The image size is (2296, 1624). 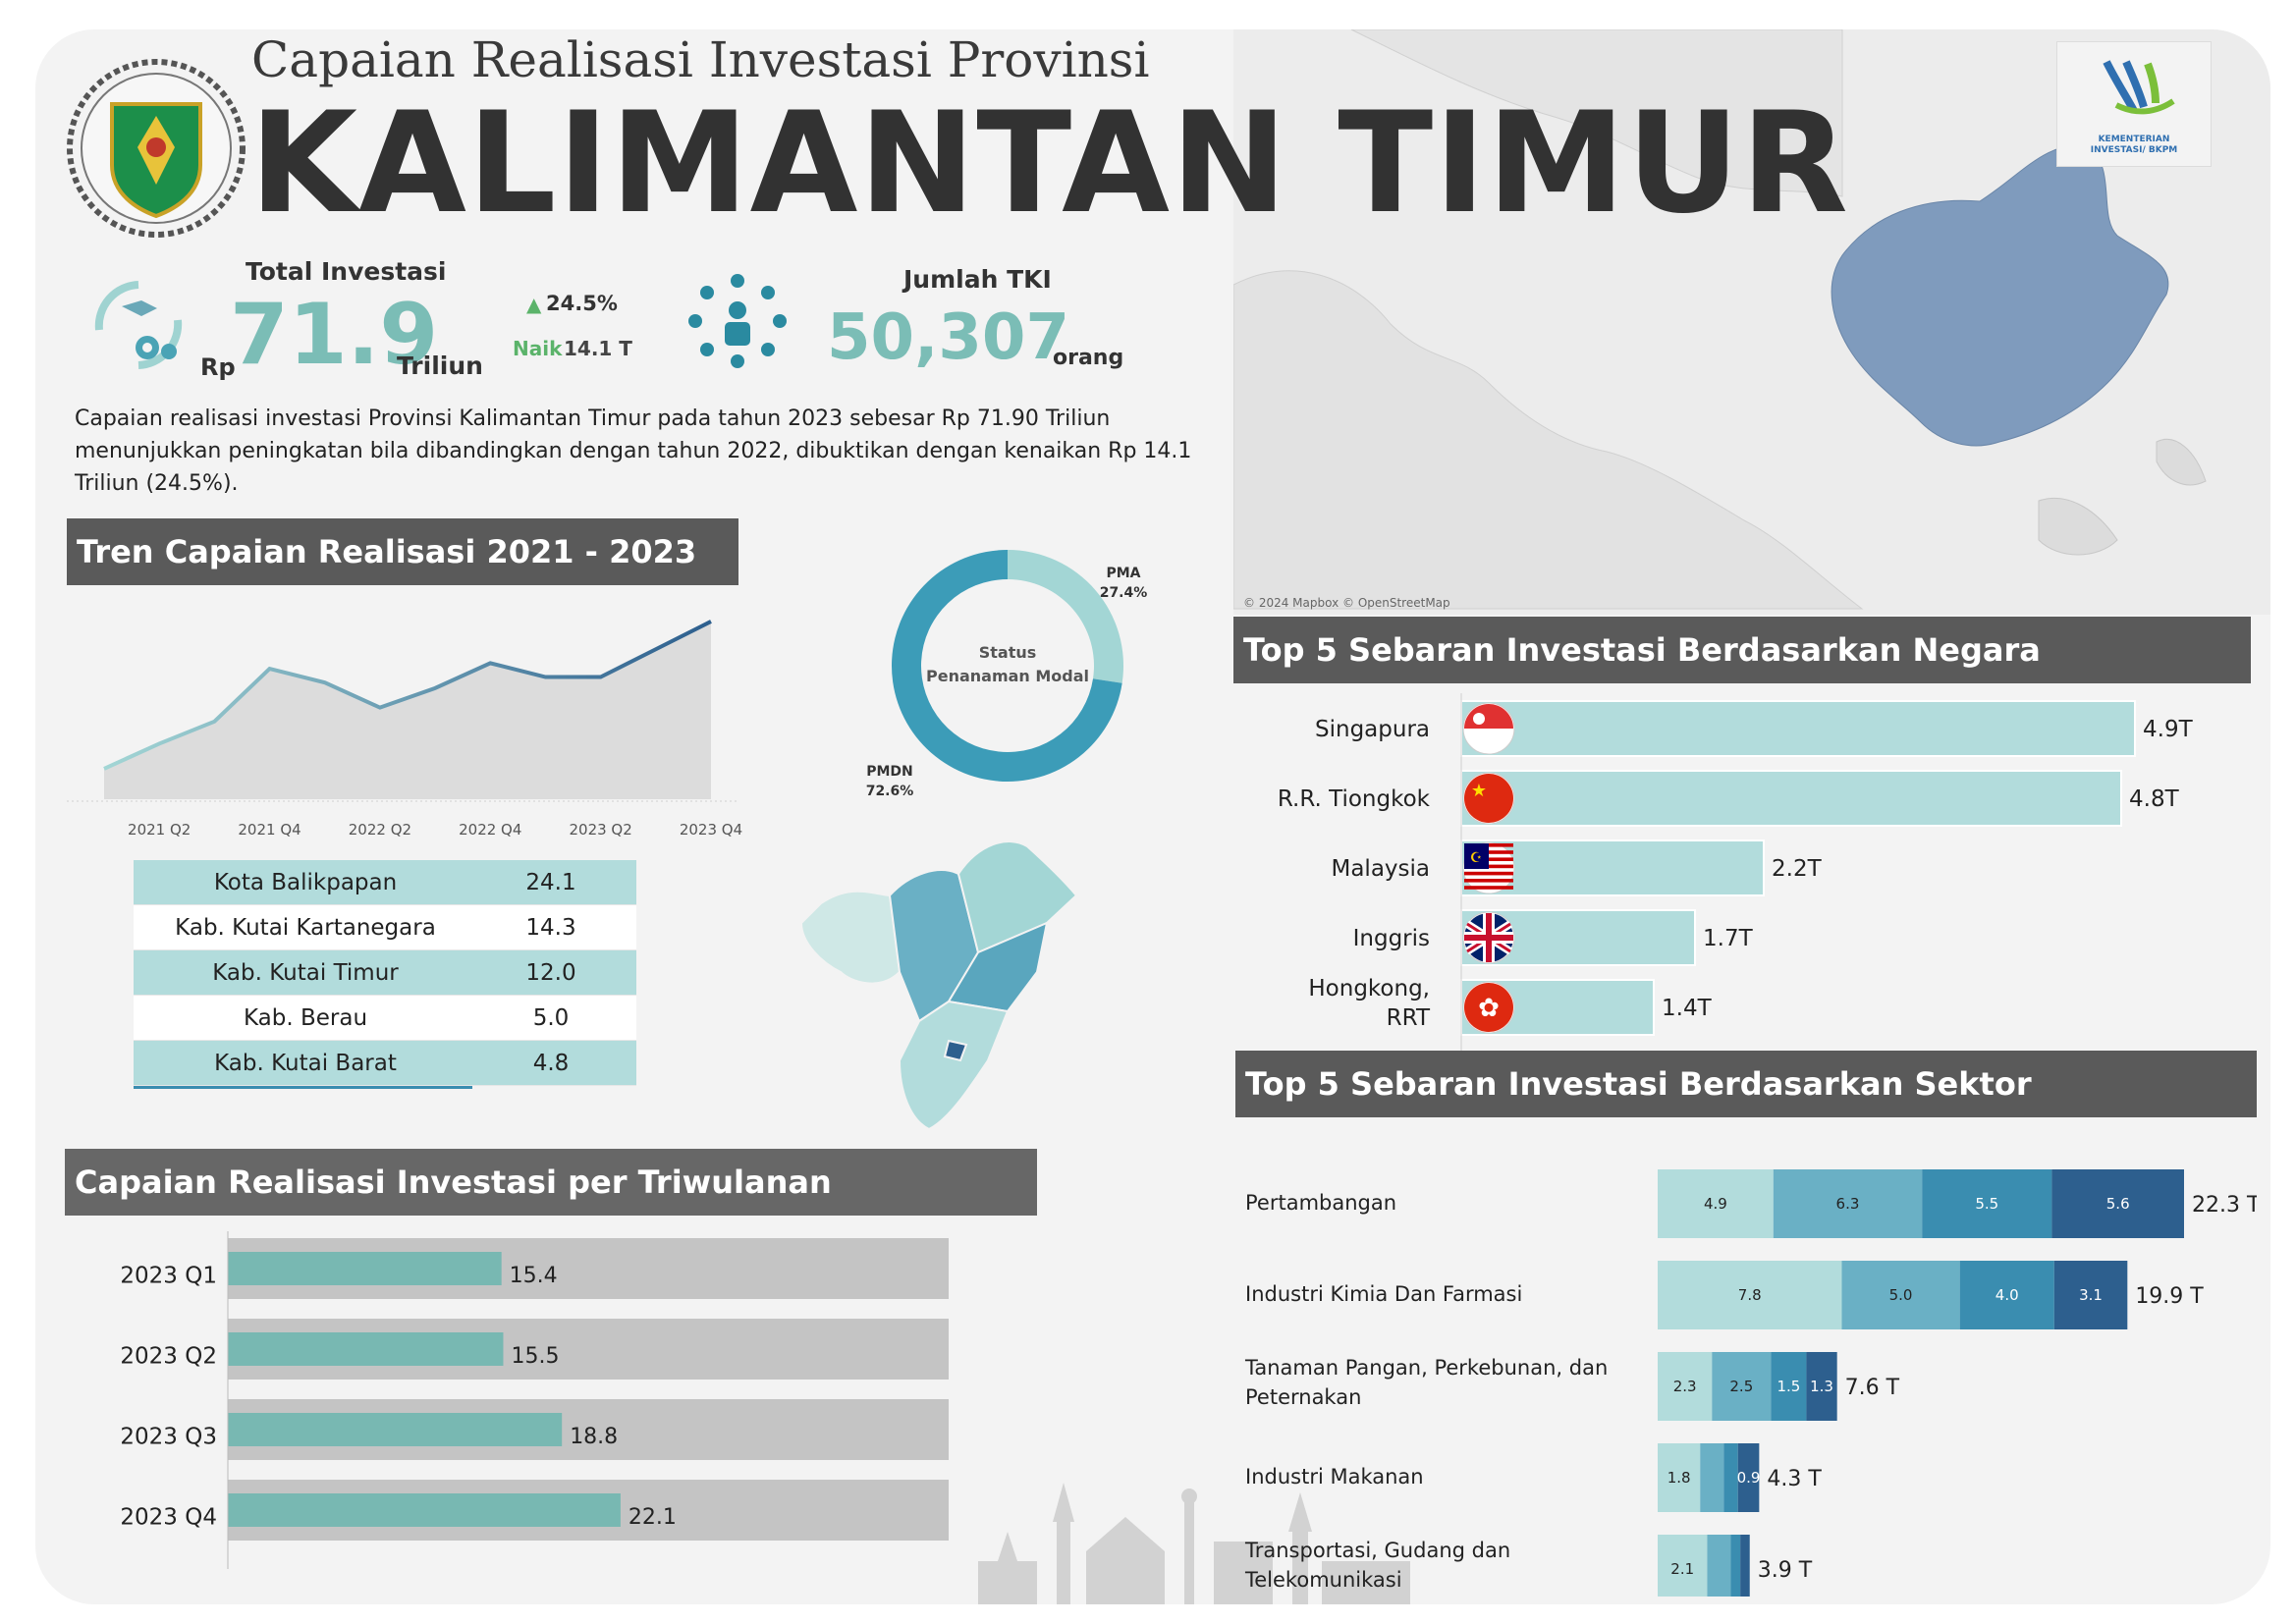 I want to click on sector-segment-label: 1.8, so click(x=1679, y=1478).